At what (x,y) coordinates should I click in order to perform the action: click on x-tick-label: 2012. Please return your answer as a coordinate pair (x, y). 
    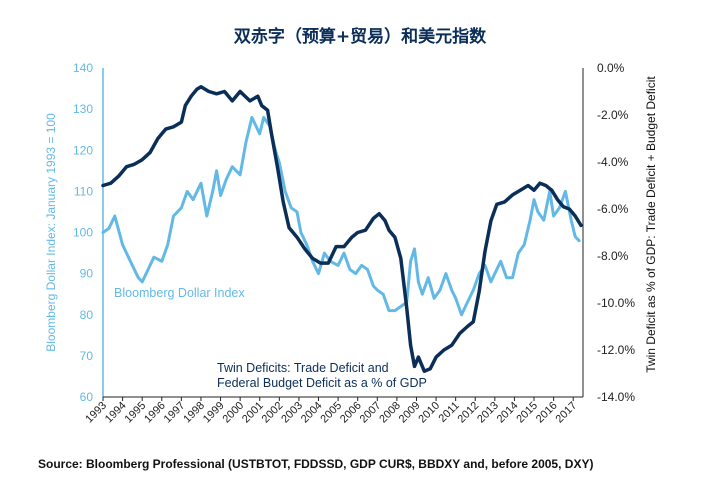
    Looking at the image, I should click on (469, 413).